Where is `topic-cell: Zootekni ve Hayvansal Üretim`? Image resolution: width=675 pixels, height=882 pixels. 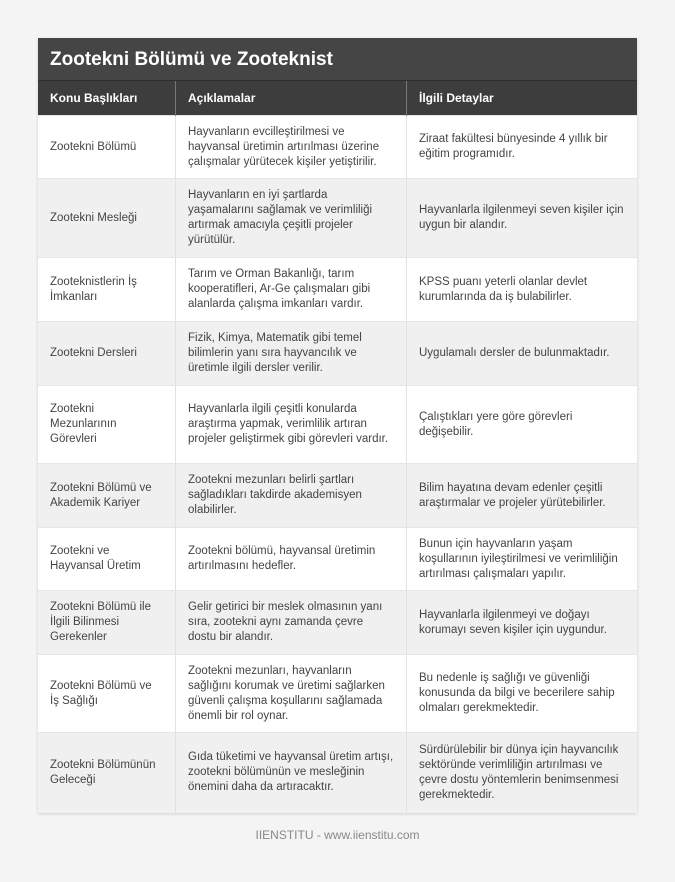 topic-cell: Zootekni ve Hayvansal Üretim is located at coordinates (107, 559).